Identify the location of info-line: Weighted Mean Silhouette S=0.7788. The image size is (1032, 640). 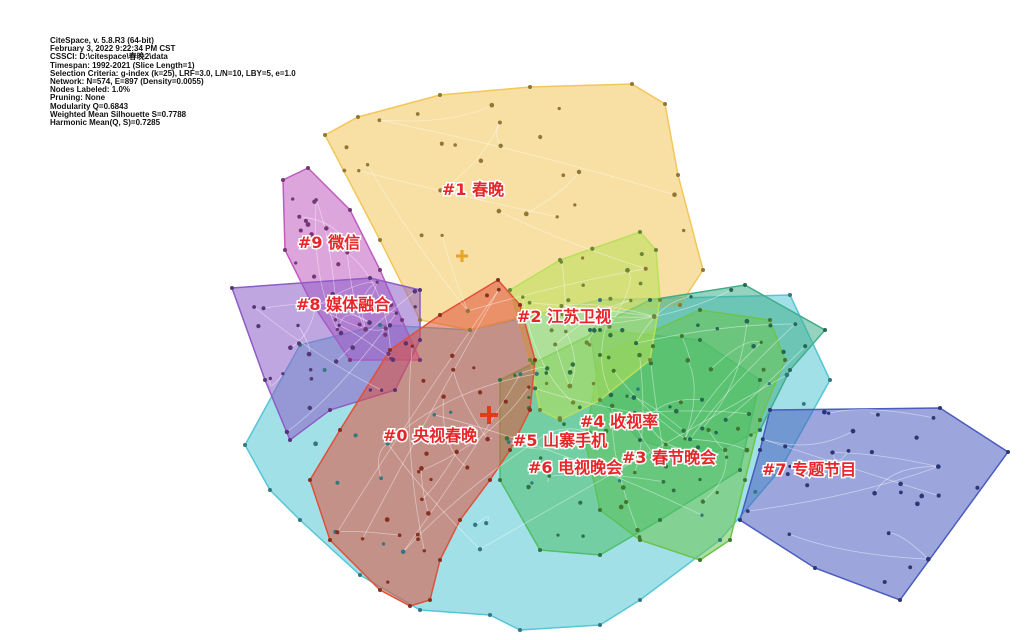
(118, 114).